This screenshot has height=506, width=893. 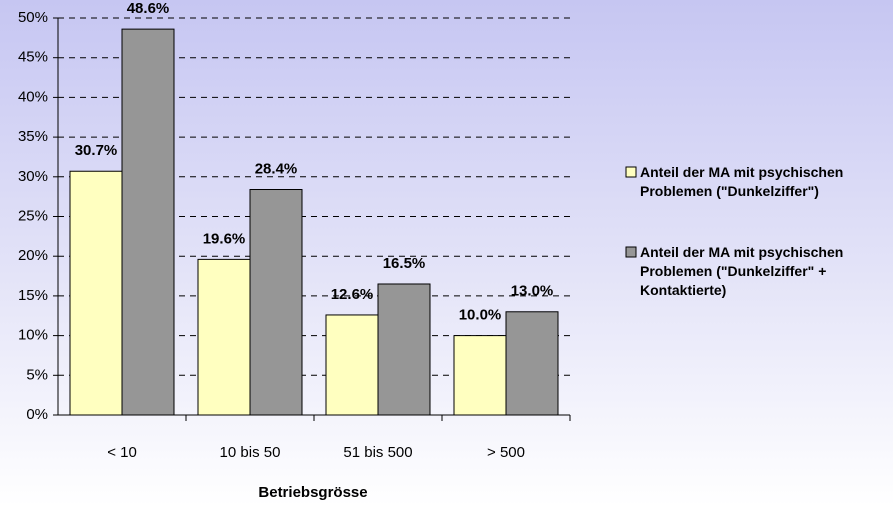 What do you see at coordinates (404, 263) in the screenshot?
I see `value-label: 16.5%` at bounding box center [404, 263].